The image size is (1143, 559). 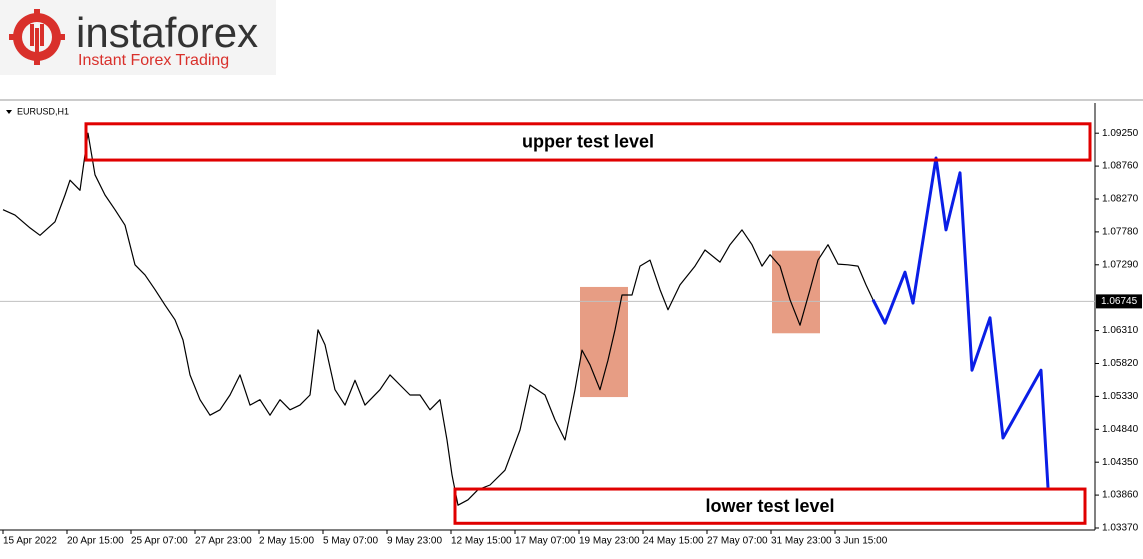 What do you see at coordinates (9, 112) in the screenshot?
I see `symbol-marker` at bounding box center [9, 112].